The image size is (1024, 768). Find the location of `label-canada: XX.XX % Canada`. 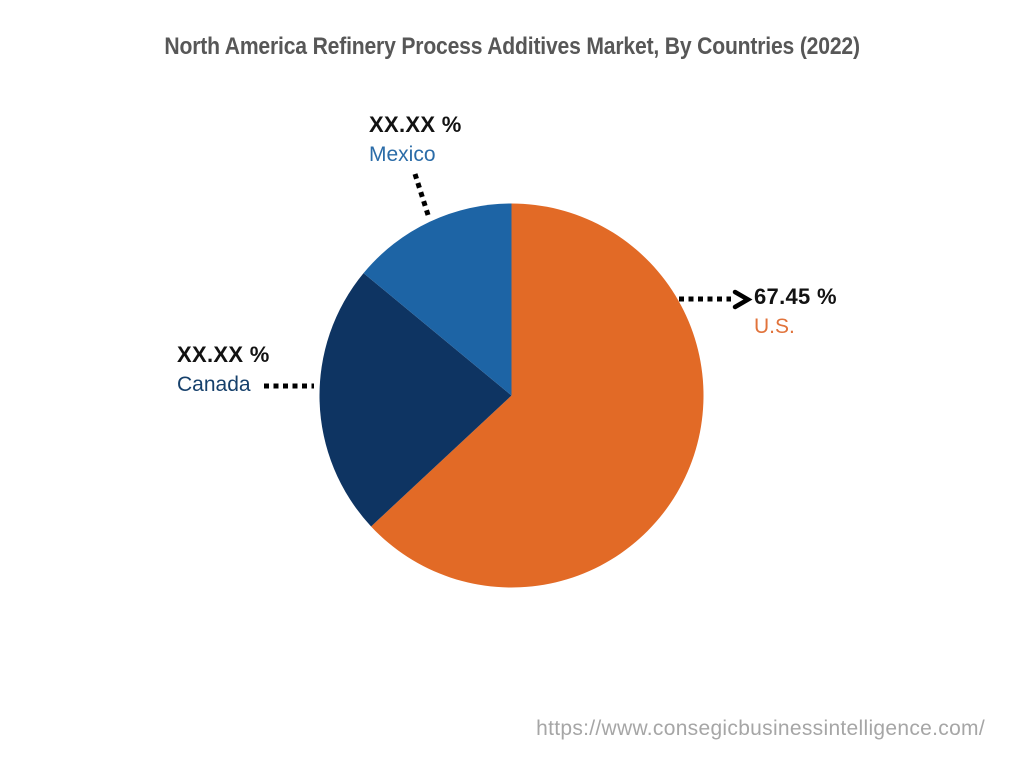

label-canada: XX.XX % Canada is located at coordinates (223, 369).